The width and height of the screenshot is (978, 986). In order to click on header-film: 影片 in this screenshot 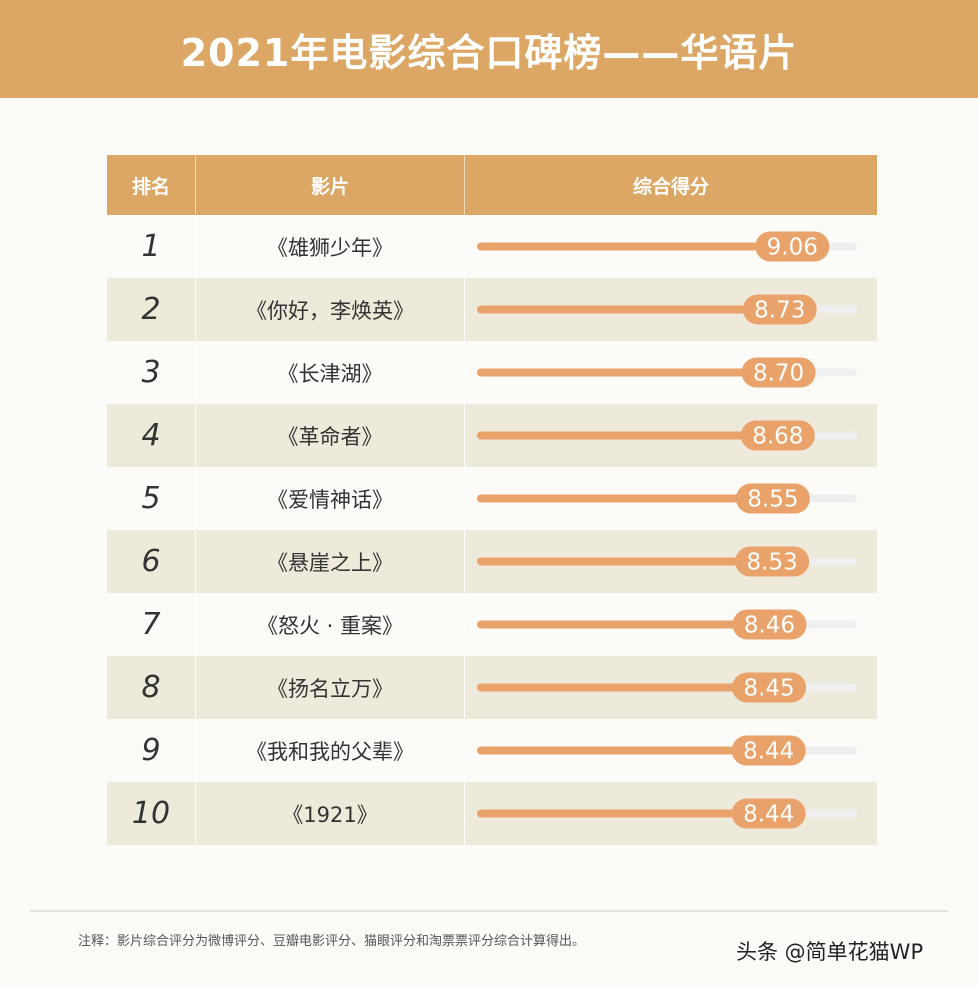, I will do `click(330, 185)`.